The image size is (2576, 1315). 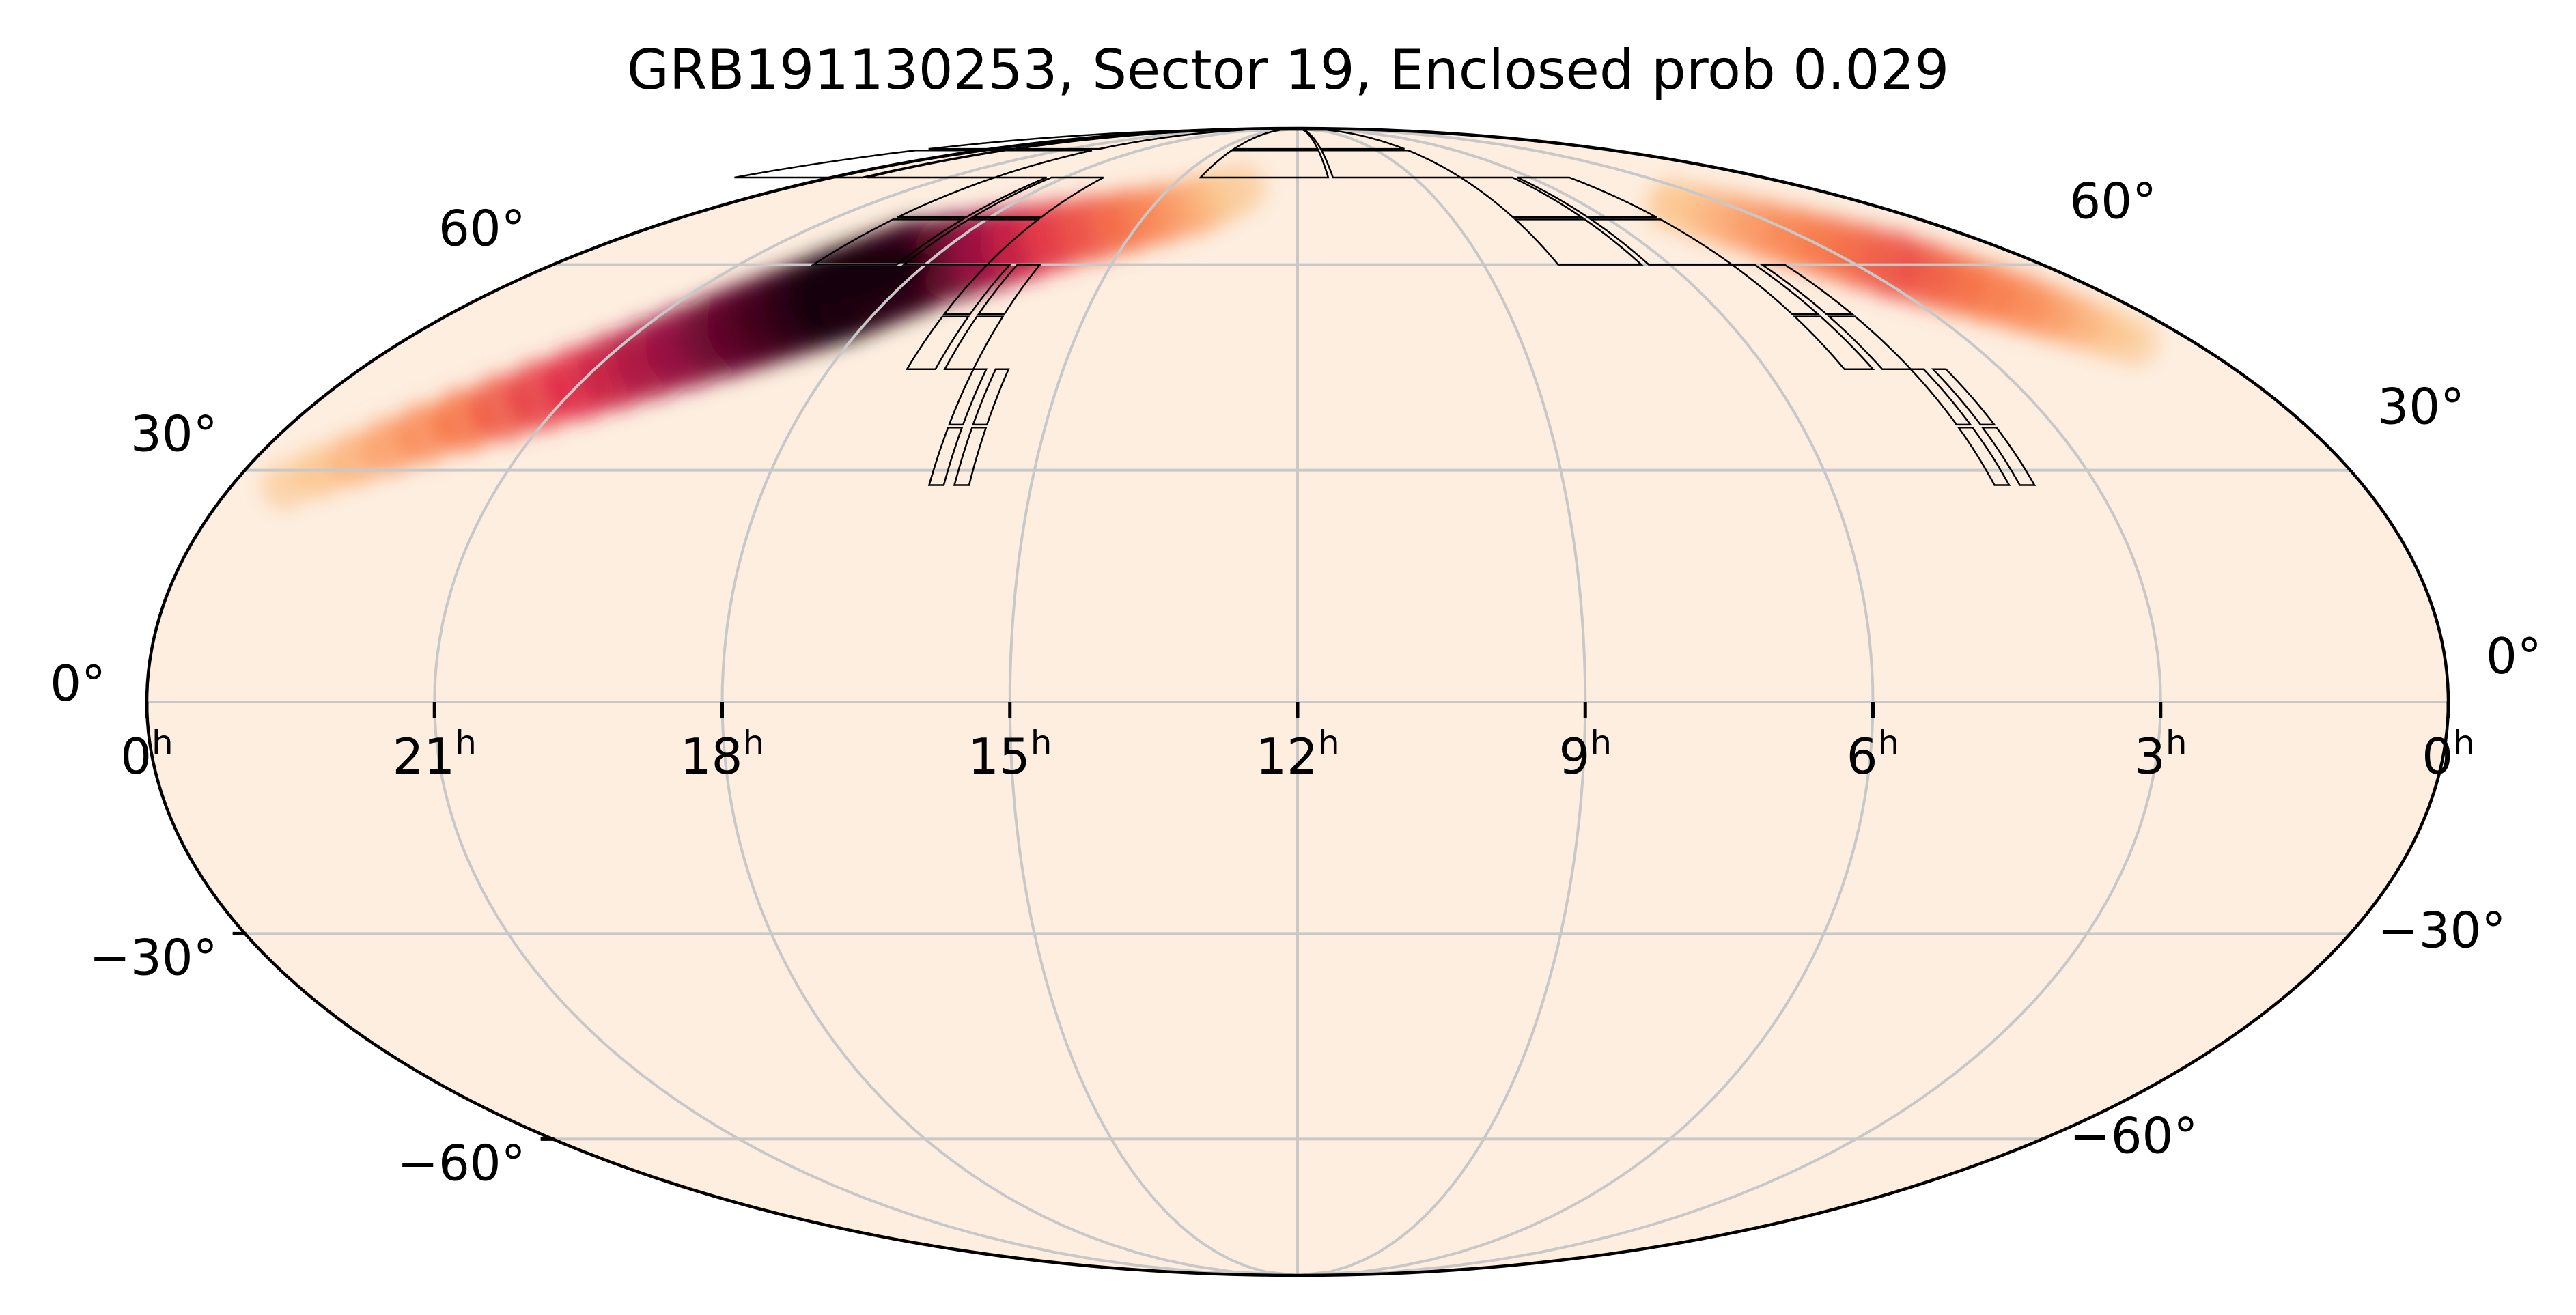 What do you see at coordinates (461, 1162) in the screenshot?
I see `dec-tick-label-left: −60°` at bounding box center [461, 1162].